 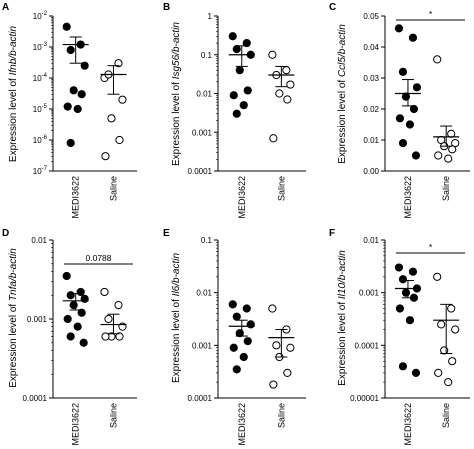 What do you see at coordinates (35, 398) in the screenshot?
I see `panel-d-y-tick-label: 0.0001` at bounding box center [35, 398].